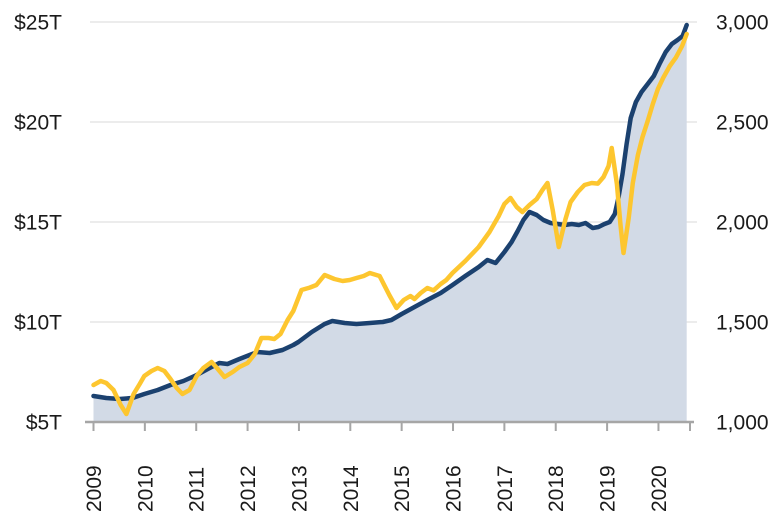  What do you see at coordinates (742, 123) in the screenshot?
I see `right-axis-tick-label: 2,500` at bounding box center [742, 123].